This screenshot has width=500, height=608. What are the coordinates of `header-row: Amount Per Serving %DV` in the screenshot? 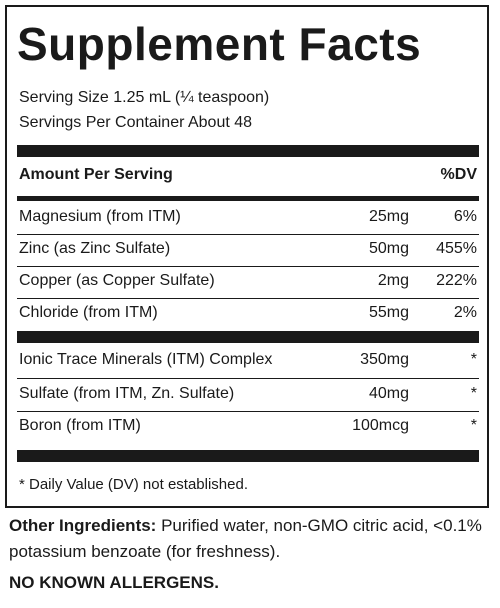 It's located at (248, 175).